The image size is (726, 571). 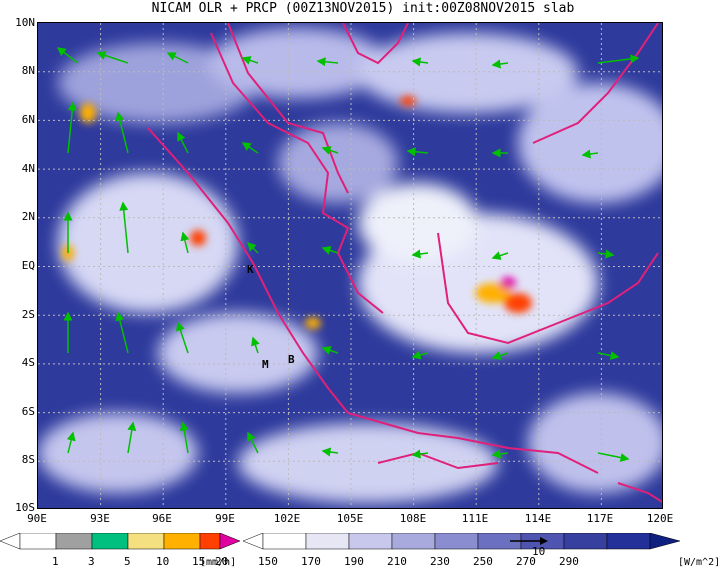 What do you see at coordinates (199, 561) in the screenshot?
I see `precip-legend-label: 15` at bounding box center [199, 561].